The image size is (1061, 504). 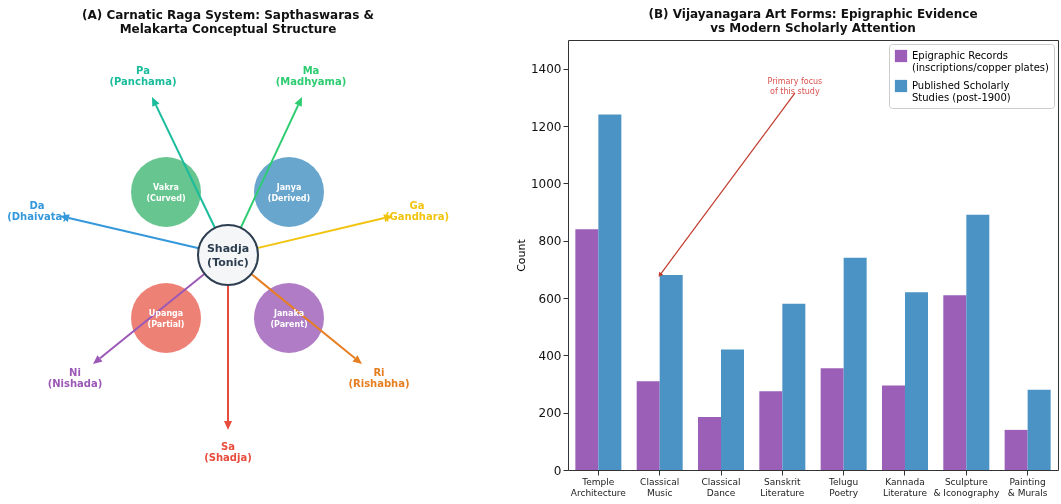 I want to click on text: Janya (Derived), so click(x=289, y=193).